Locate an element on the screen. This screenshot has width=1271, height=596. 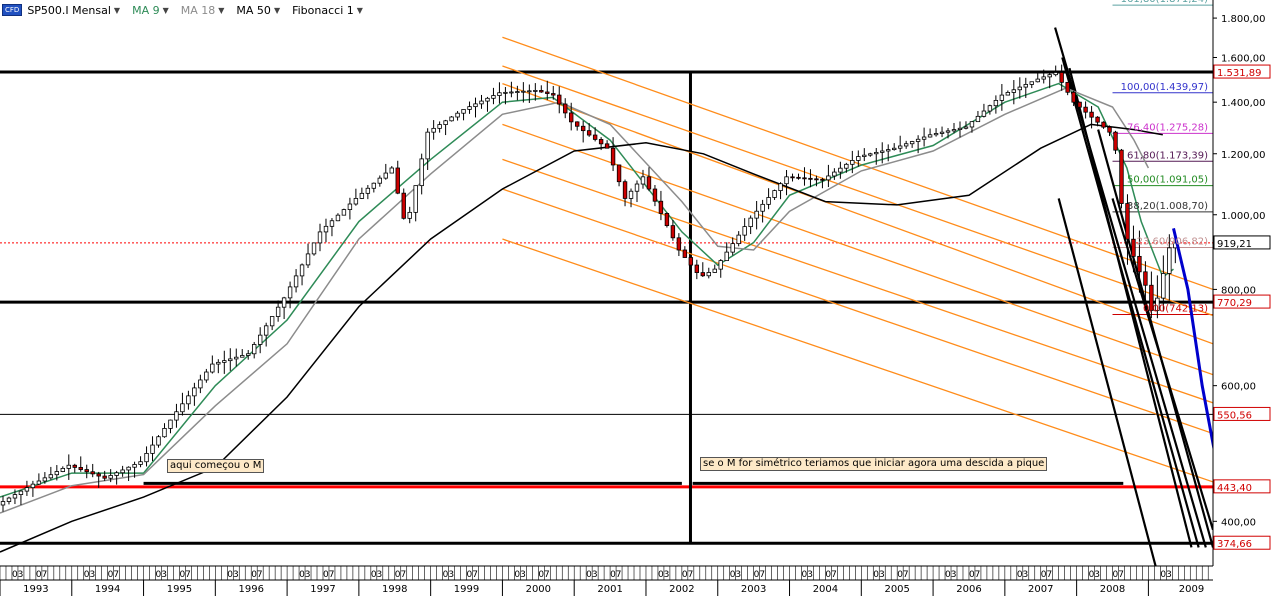
ma18-label: MA 18 is located at coordinates (198, 10).